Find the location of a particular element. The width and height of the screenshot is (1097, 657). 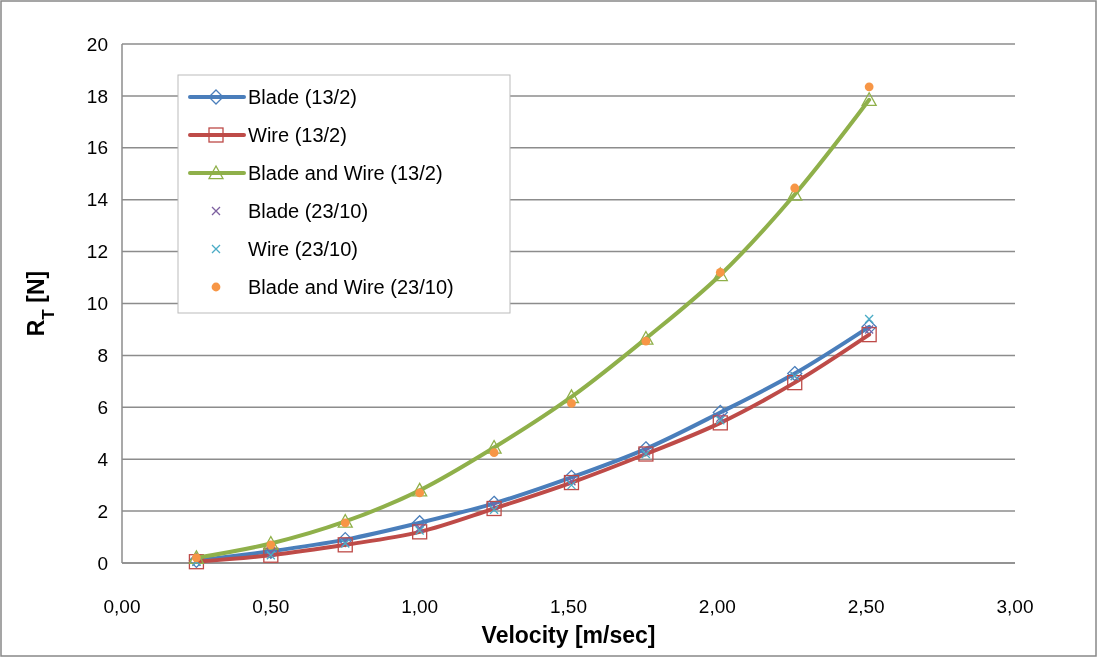

x-tick-label: 1,00 is located at coordinates (420, 606).